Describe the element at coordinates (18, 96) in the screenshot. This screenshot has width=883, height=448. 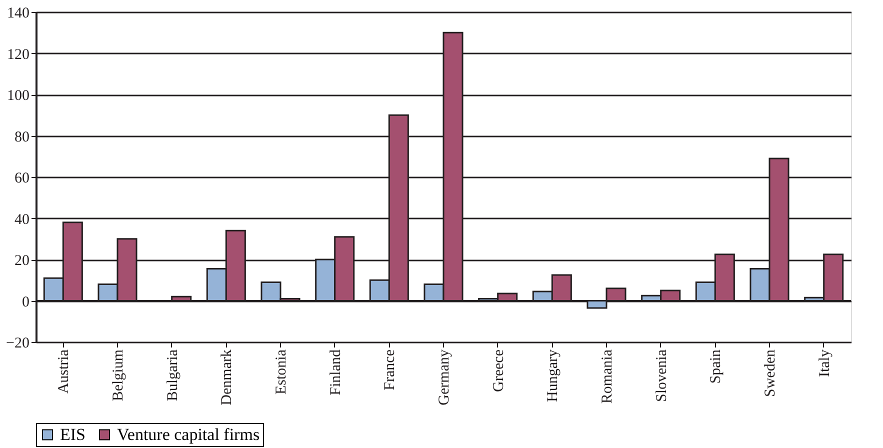
I see `y-tick-label: 100` at that location.